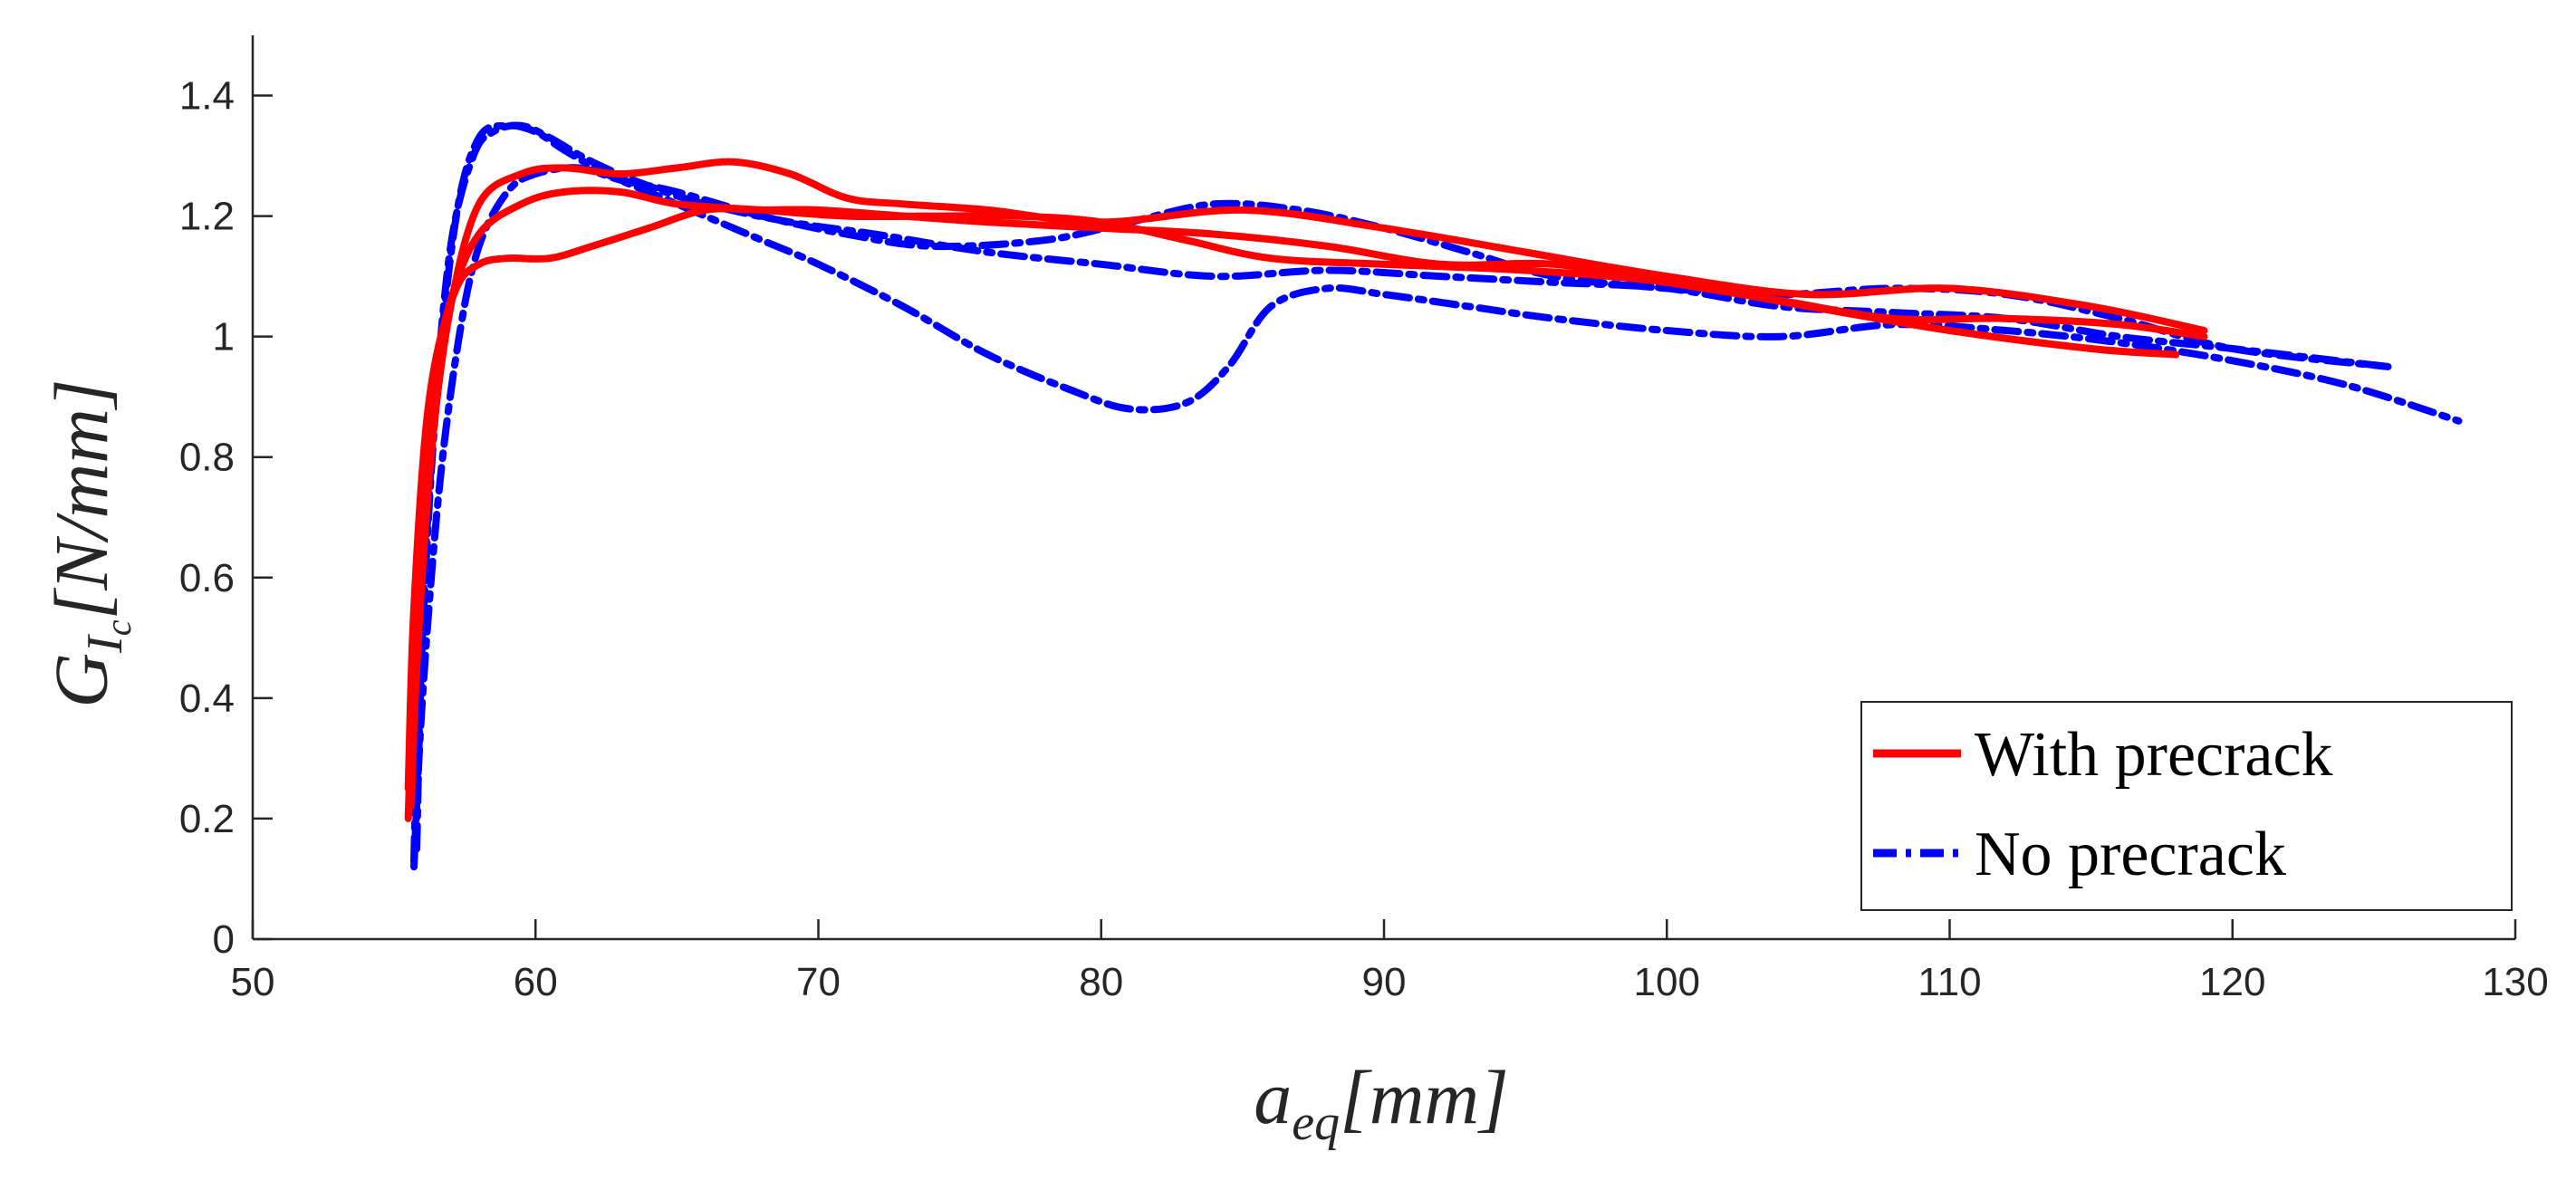 The height and width of the screenshot is (1180, 2576). I want to click on legend-label-no-precrack: No precrack, so click(2130, 855).